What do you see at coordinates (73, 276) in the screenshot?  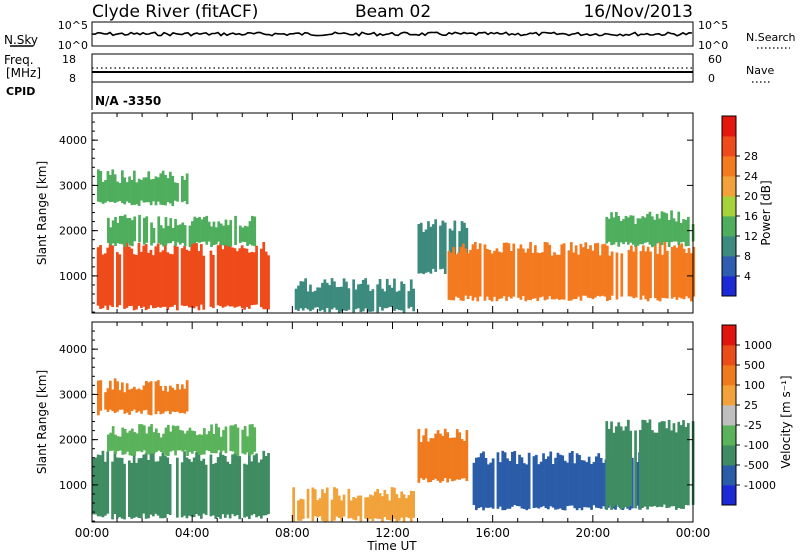 I see `y-tick-label: 1000` at bounding box center [73, 276].